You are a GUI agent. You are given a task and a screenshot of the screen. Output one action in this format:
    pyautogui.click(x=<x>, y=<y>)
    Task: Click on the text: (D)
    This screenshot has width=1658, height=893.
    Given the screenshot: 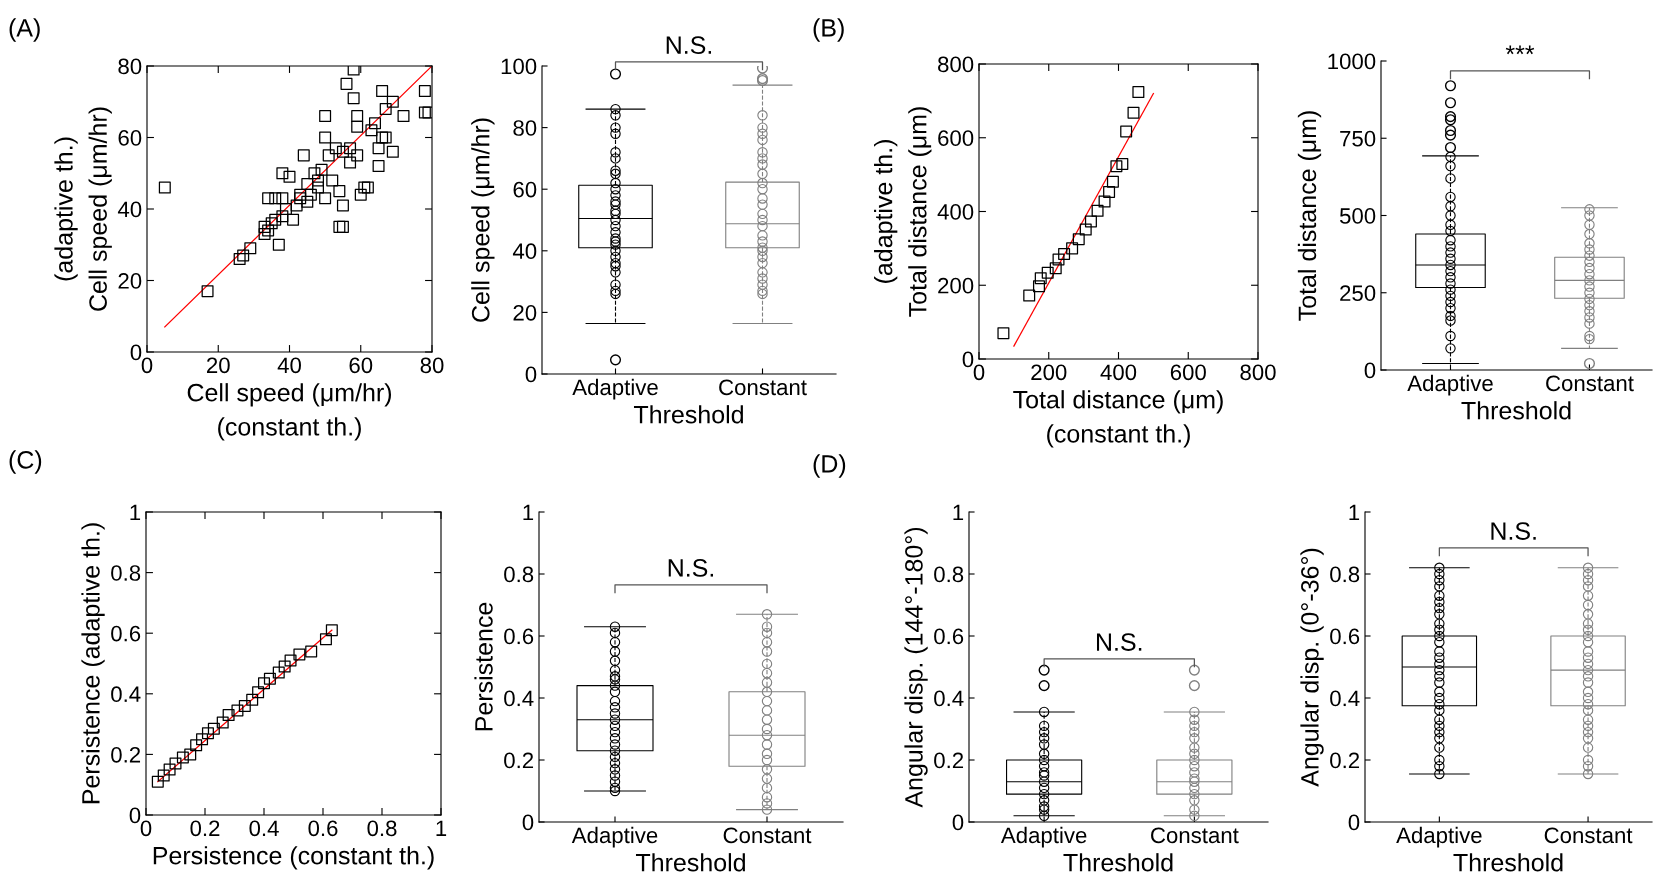 What is the action you would take?
    pyautogui.click(x=829, y=466)
    